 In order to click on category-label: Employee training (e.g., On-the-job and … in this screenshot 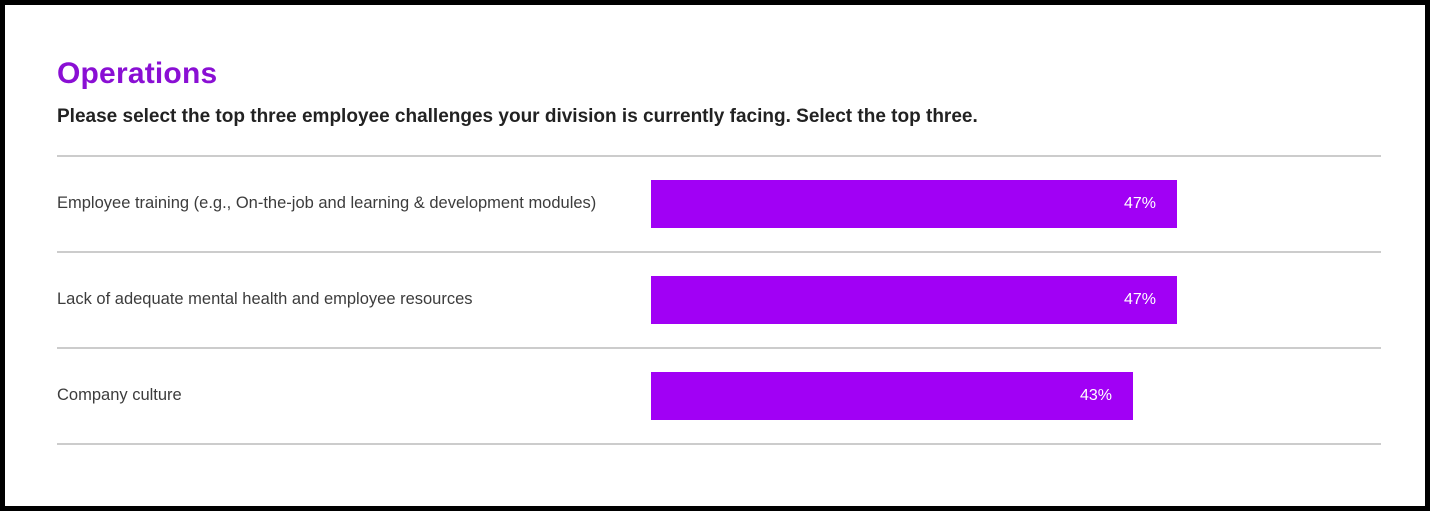, I will do `click(327, 203)`.